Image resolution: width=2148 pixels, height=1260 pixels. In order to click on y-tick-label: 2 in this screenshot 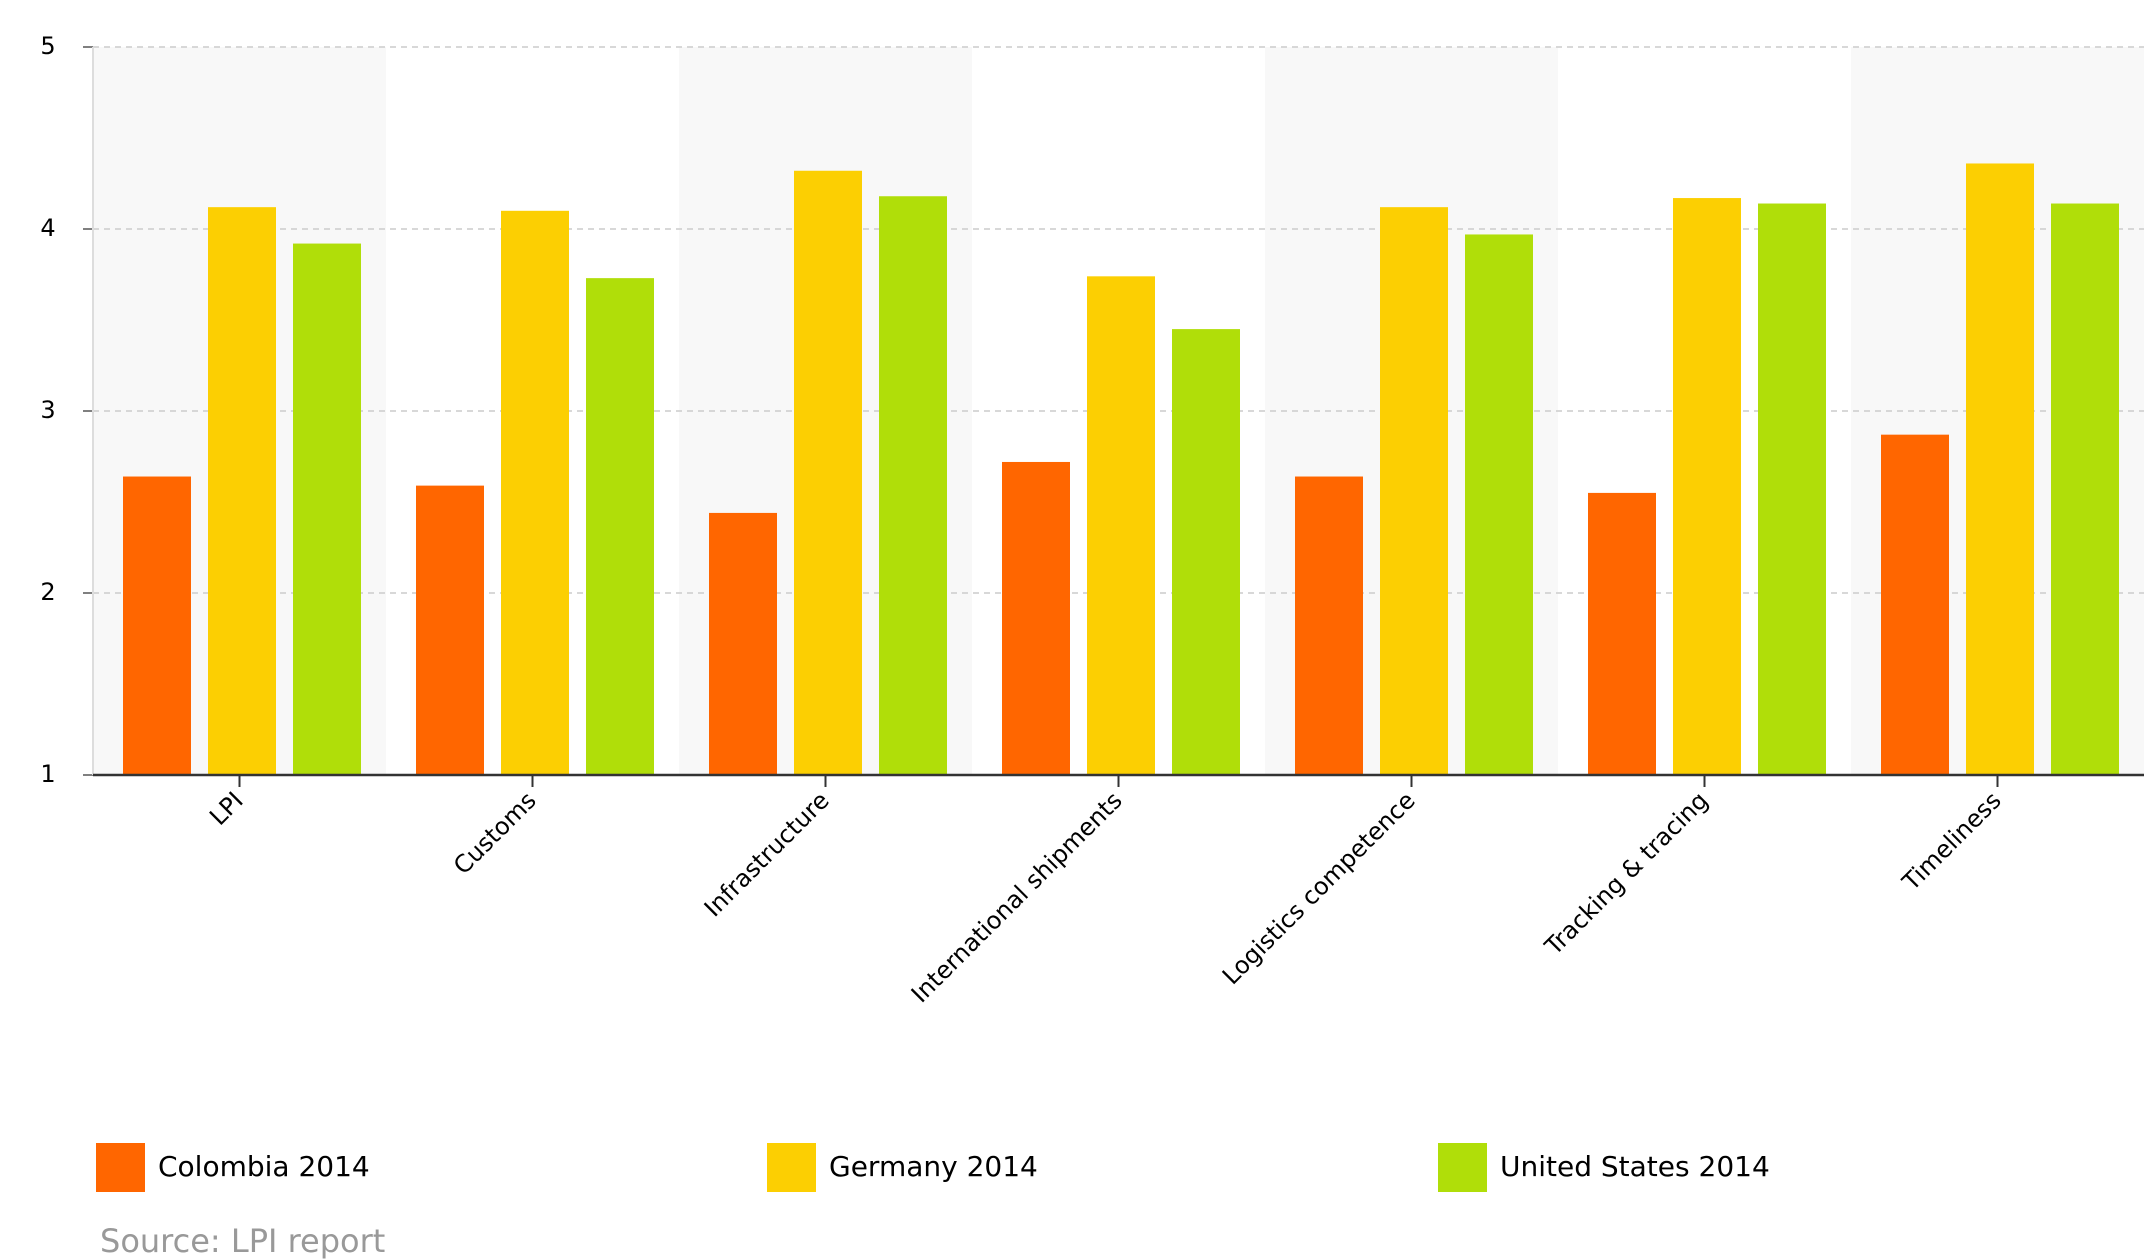, I will do `click(47, 592)`.